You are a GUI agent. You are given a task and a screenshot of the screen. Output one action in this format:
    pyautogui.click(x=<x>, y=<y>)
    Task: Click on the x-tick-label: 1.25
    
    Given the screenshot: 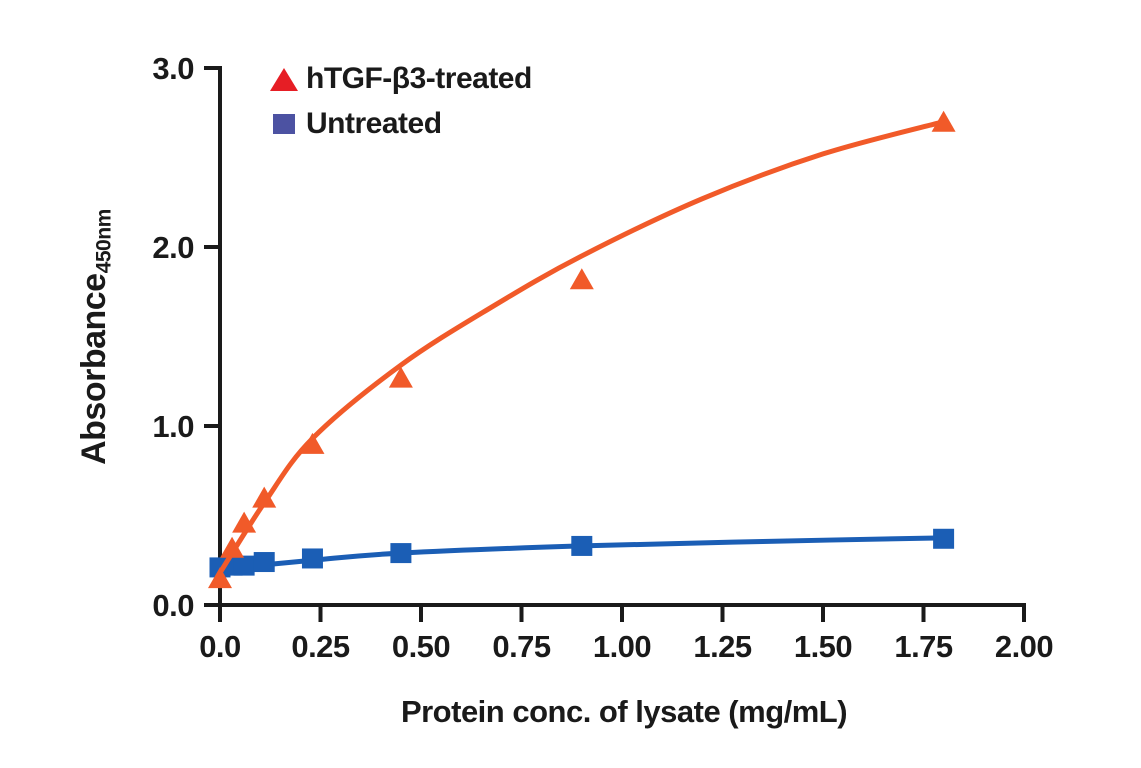 What is the action you would take?
    pyautogui.click(x=722, y=646)
    